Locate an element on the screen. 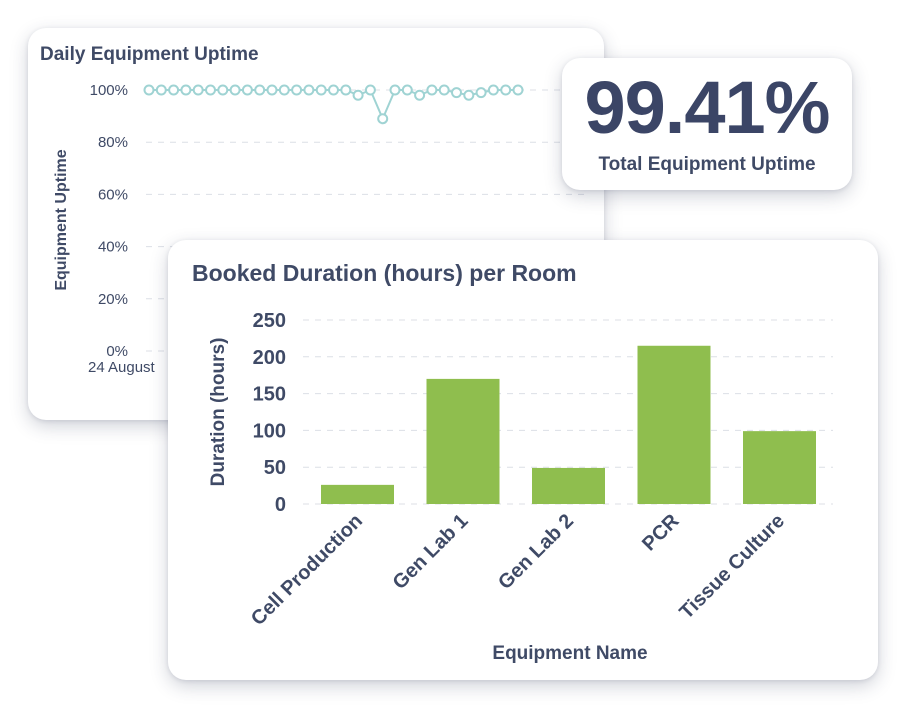 Image resolution: width=900 pixels, height=720 pixels. uptime-y-tick-label: 0% is located at coordinates (117, 351).